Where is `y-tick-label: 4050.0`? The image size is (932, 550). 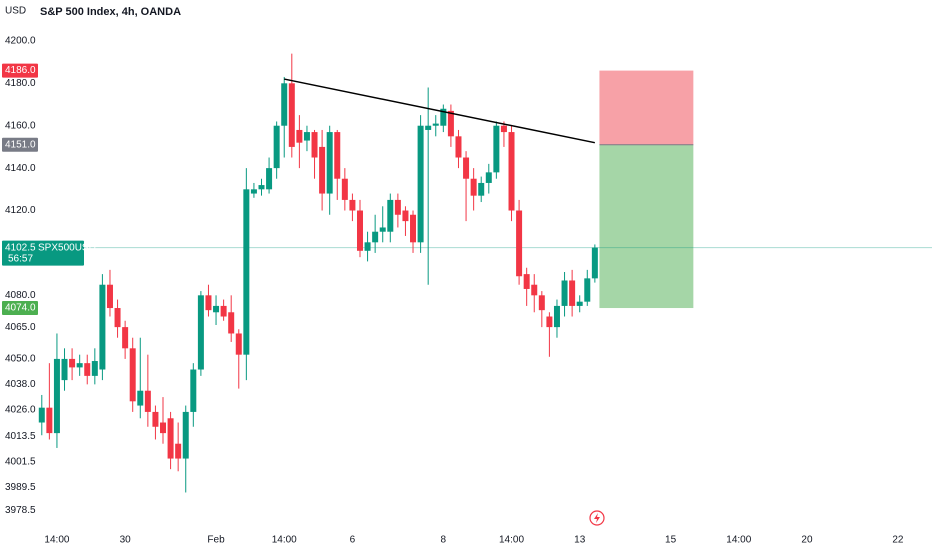
y-tick-label: 4050.0 is located at coordinates (20, 359).